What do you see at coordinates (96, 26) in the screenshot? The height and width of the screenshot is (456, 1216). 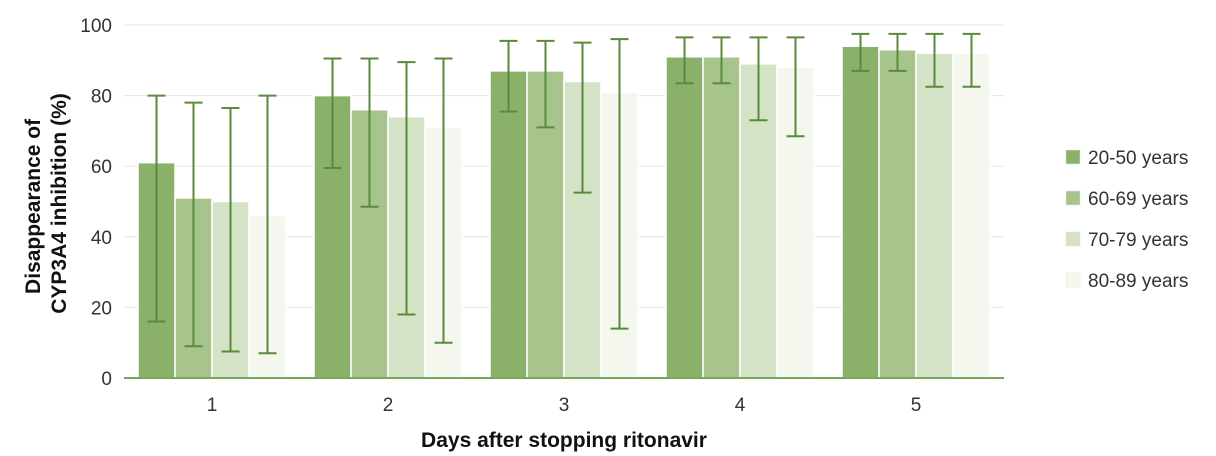 I see `y-tick-label: 100` at bounding box center [96, 26].